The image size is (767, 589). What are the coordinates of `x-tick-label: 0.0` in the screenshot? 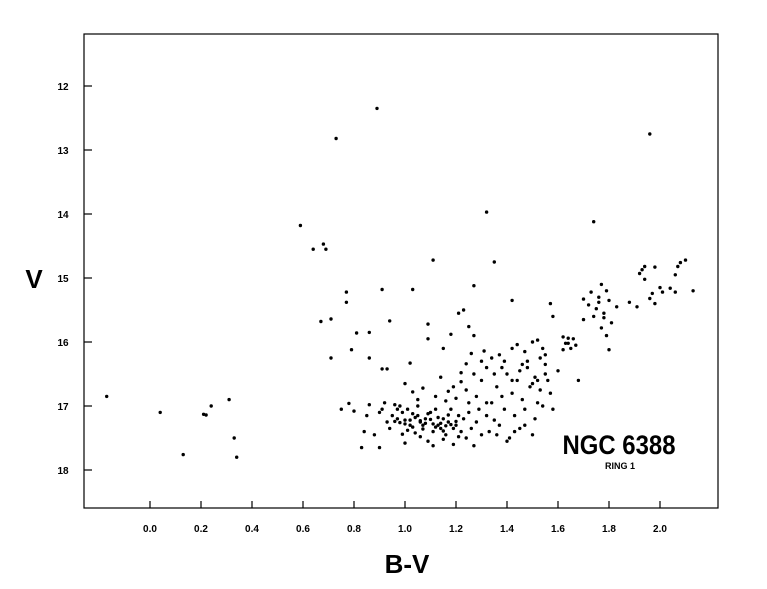 It's located at (150, 529).